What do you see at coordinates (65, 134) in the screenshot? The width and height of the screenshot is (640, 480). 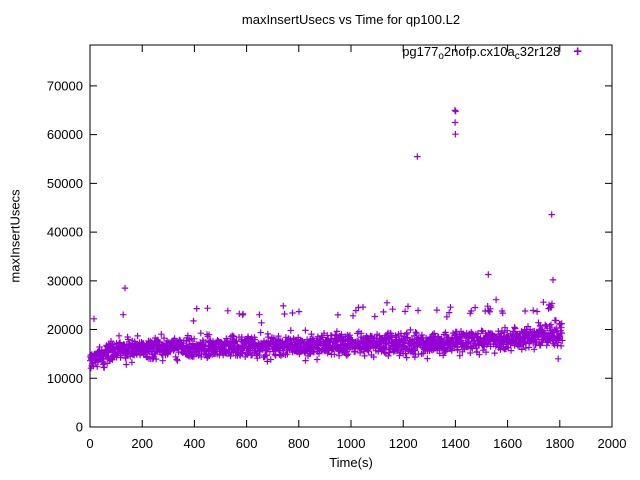 I see `y-tick-label: 60000` at bounding box center [65, 134].